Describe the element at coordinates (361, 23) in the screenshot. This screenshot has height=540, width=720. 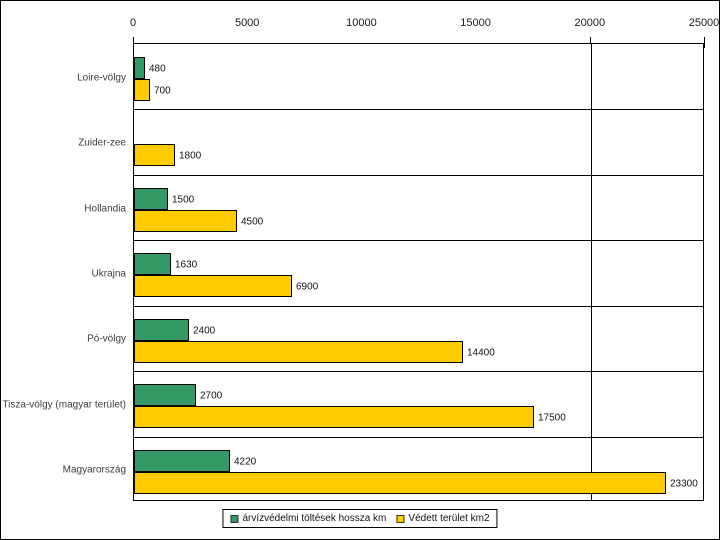
I see `x-tick-label: 10000` at that location.